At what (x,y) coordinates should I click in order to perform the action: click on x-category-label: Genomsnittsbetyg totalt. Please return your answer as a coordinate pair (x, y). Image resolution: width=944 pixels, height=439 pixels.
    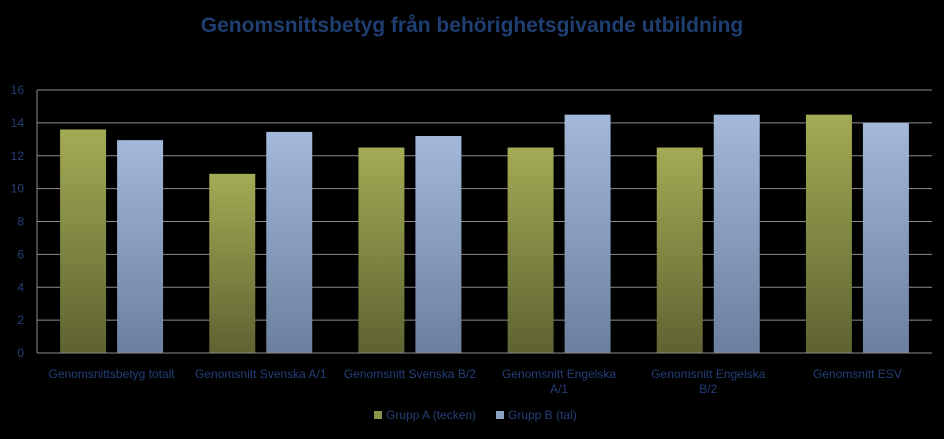
    Looking at the image, I should click on (112, 374).